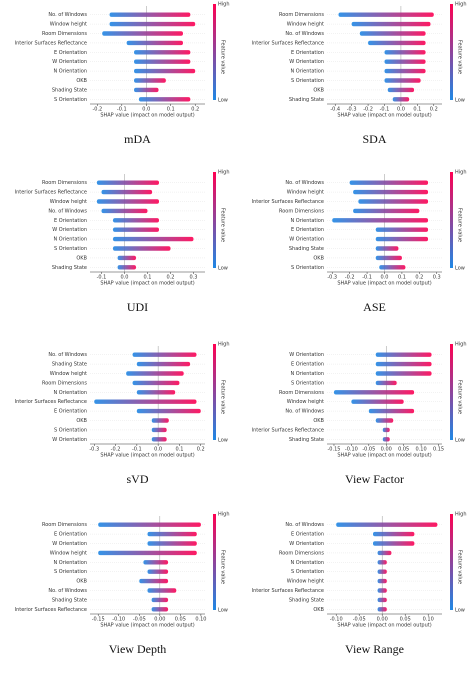  I want to click on x-tick-label: 0.3, so click(437, 278).